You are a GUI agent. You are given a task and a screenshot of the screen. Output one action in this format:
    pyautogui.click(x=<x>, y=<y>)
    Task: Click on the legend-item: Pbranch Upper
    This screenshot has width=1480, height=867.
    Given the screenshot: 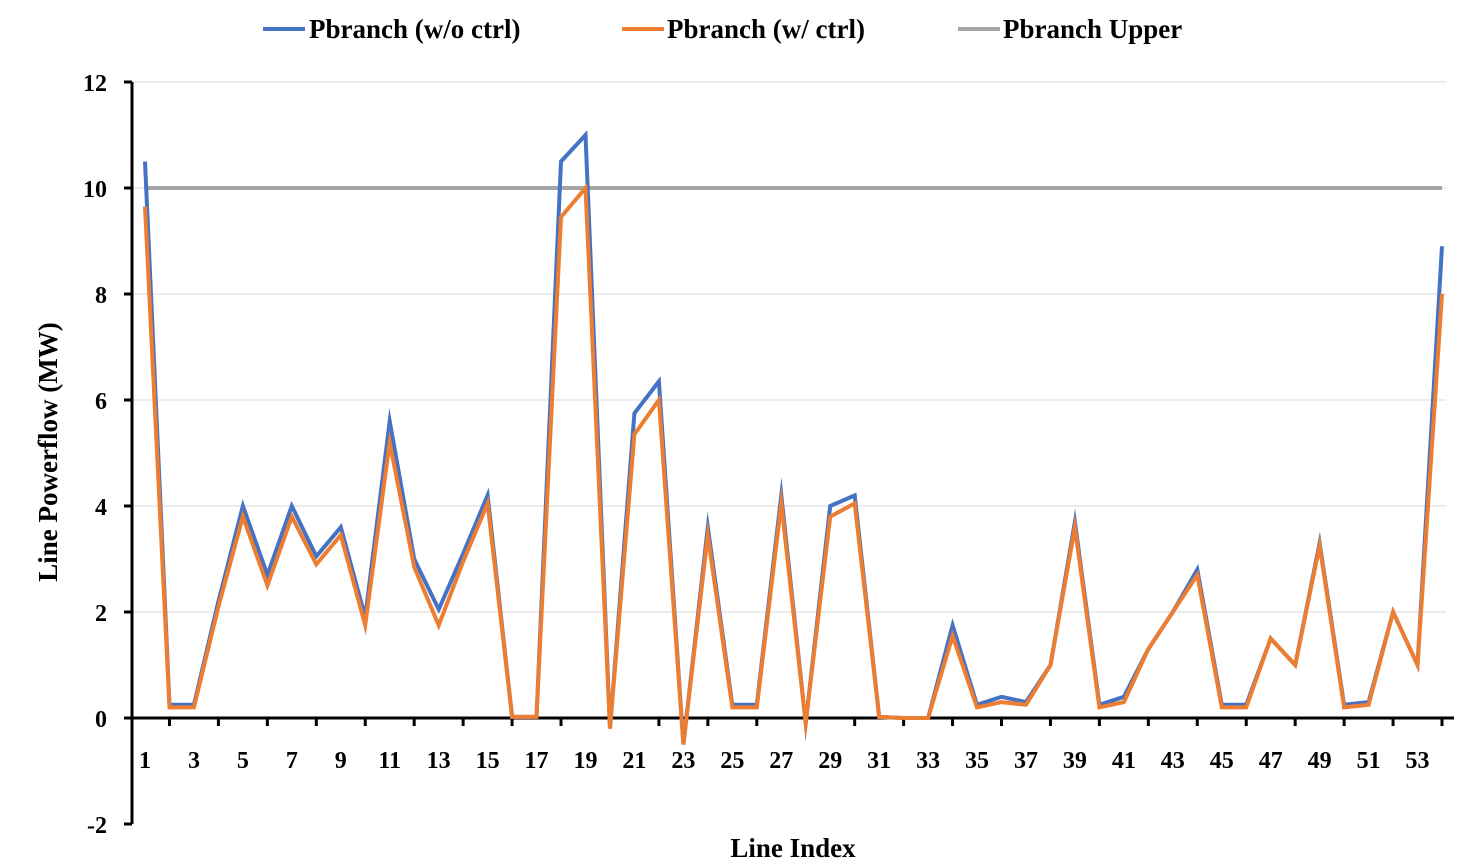 What is the action you would take?
    pyautogui.click(x=1070, y=29)
    